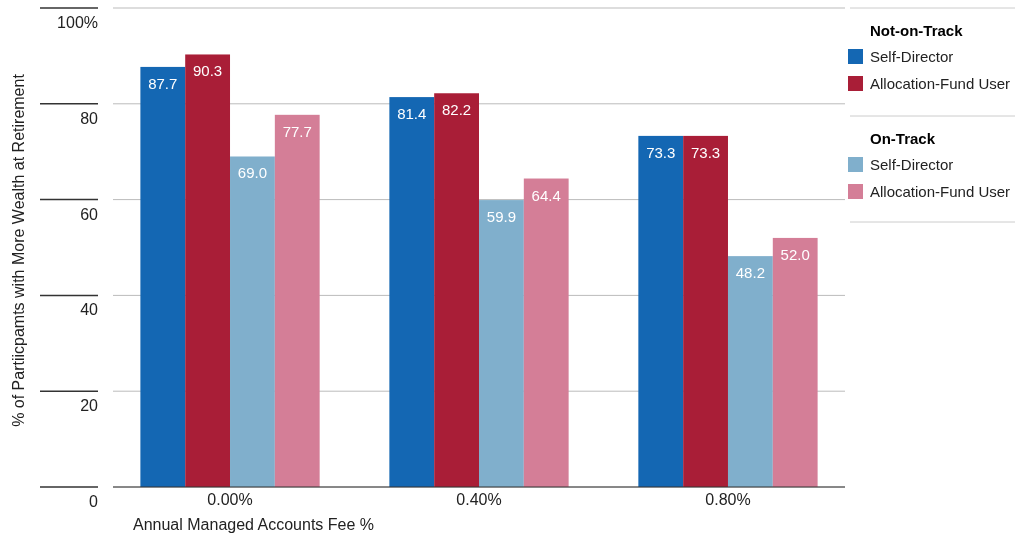 The image size is (1025, 537). What do you see at coordinates (252, 173) in the screenshot?
I see `data-label: 69.0` at bounding box center [252, 173].